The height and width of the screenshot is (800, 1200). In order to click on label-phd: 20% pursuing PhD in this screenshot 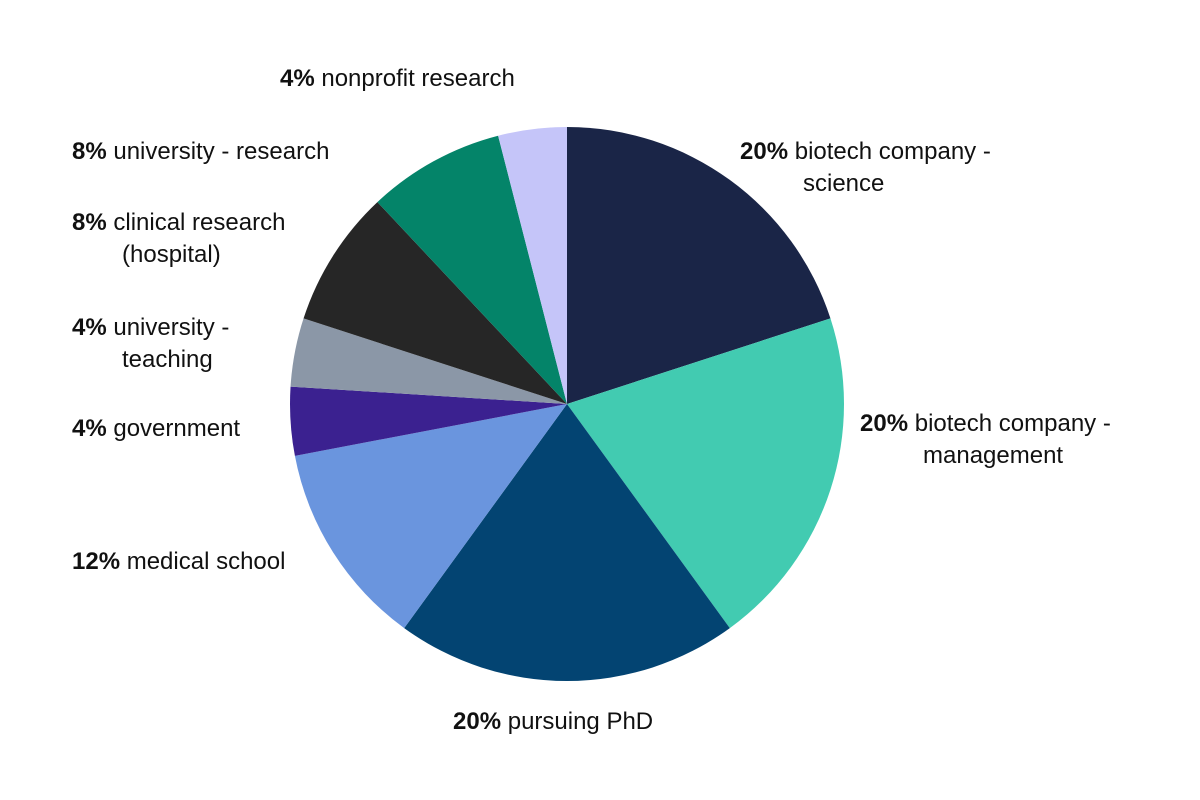, I will do `click(553, 722)`.